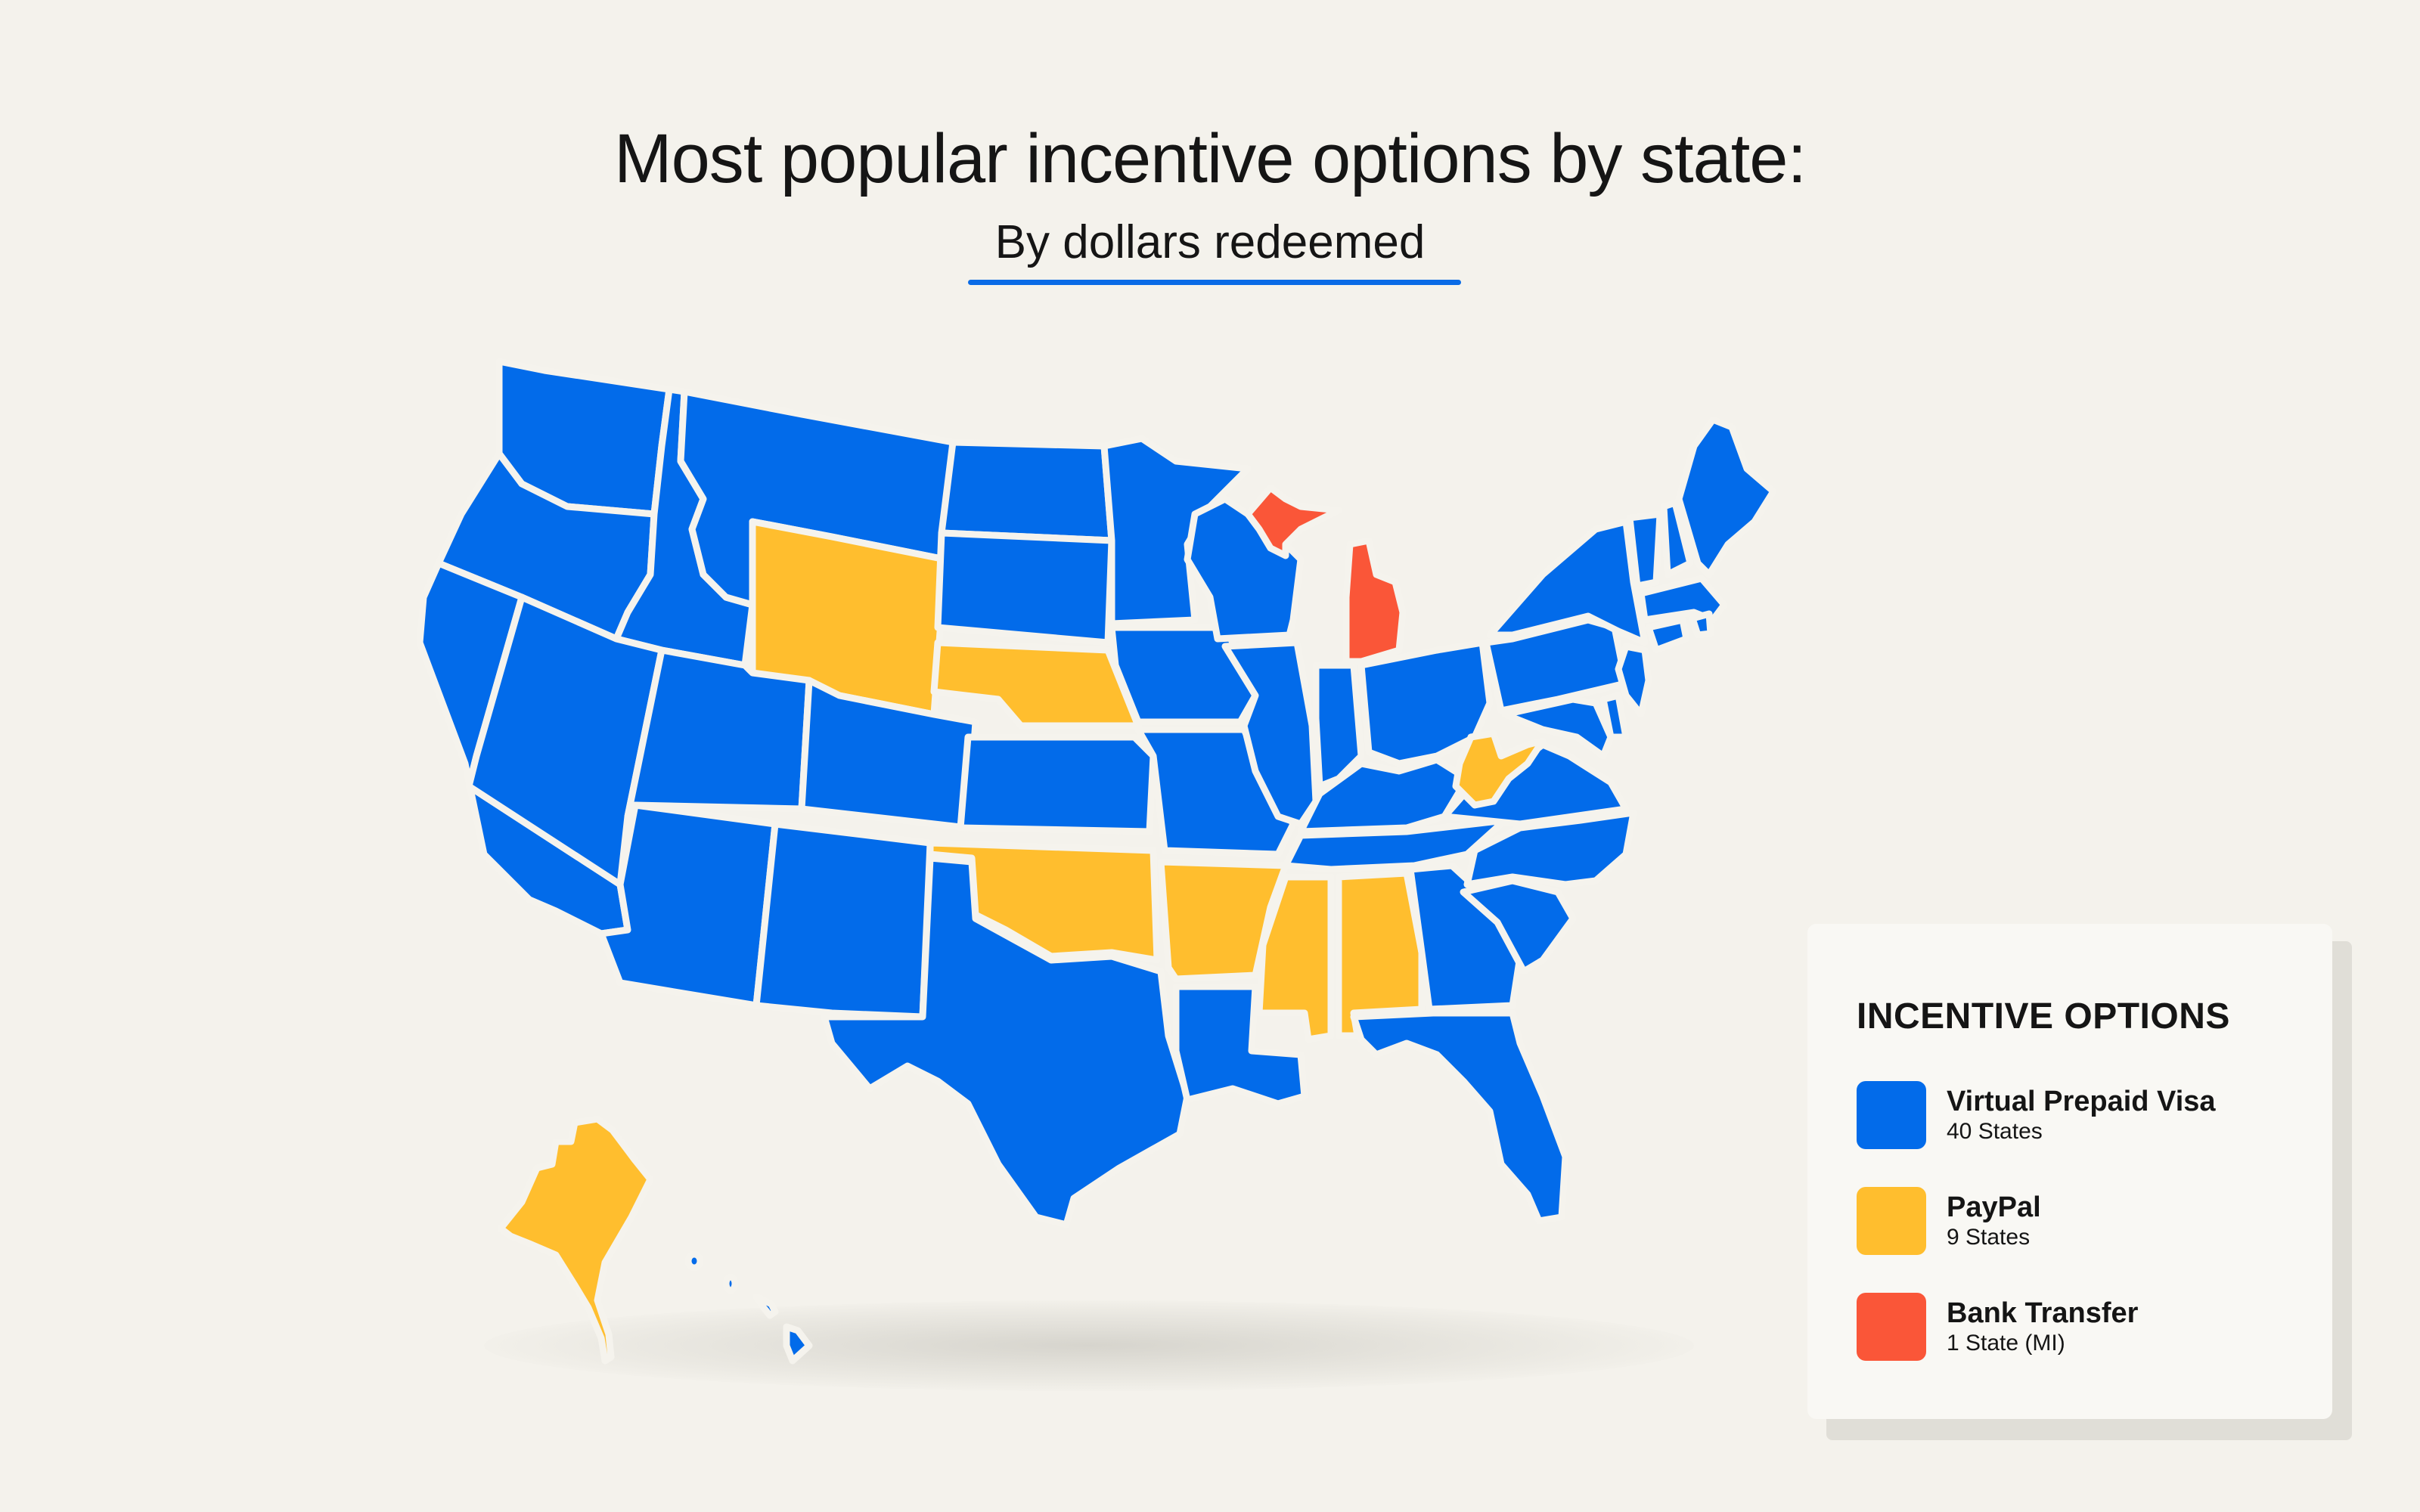  What do you see at coordinates (1550, 849) in the screenshot?
I see `state-NC` at bounding box center [1550, 849].